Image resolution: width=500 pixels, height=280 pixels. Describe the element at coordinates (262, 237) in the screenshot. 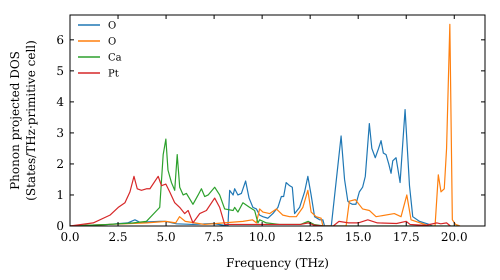

I see `x-tick-label: 10.0` at that location.